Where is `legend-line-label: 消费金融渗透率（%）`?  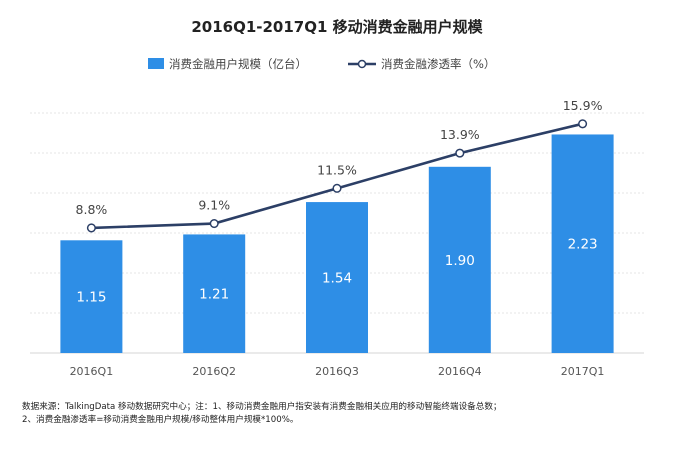
legend-line-label: 消费金融渗透率（%） is located at coordinates (438, 64).